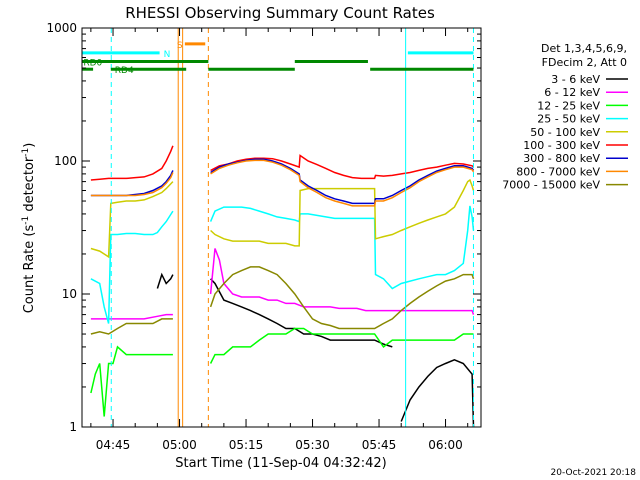 The image size is (640, 480). What do you see at coordinates (568, 119) in the screenshot?
I see `legend-label-4: 25 - 50 keV` at bounding box center [568, 119].